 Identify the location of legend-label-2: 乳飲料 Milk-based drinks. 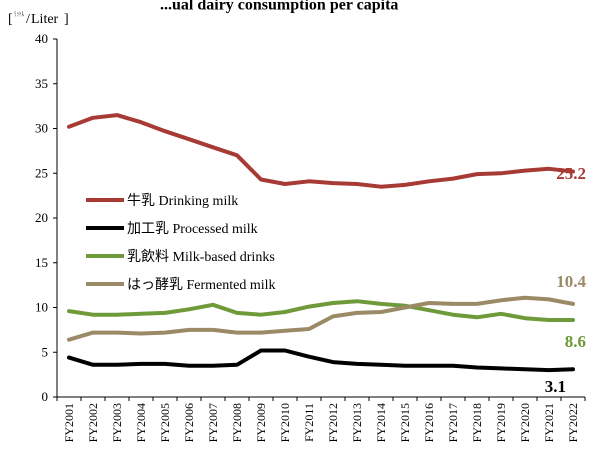
(201, 257).